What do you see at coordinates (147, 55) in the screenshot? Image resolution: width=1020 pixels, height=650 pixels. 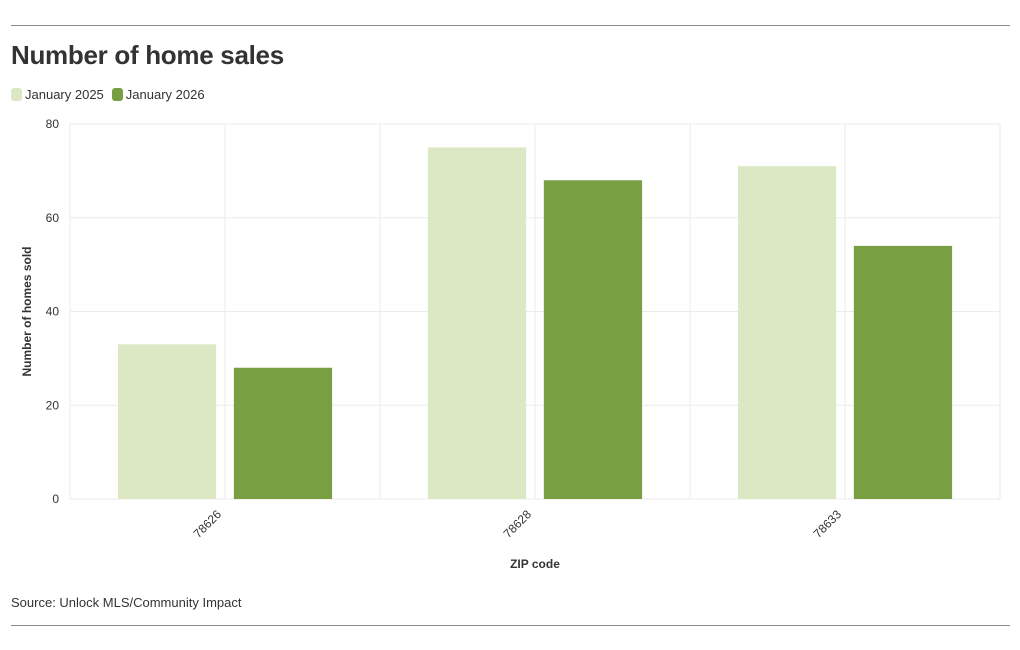 I see `chart-title: Number of home sales` at bounding box center [147, 55].